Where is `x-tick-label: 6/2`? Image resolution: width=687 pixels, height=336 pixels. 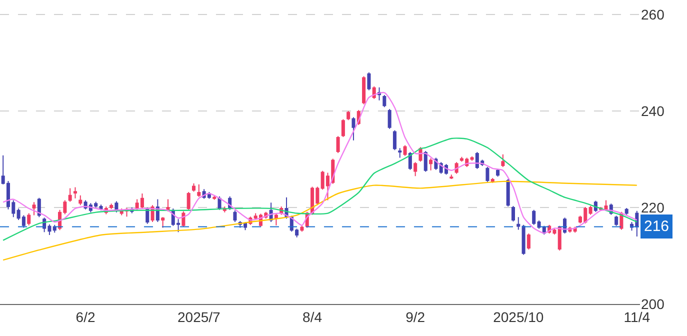 x-tick-label: 6/2 is located at coordinates (86, 316).